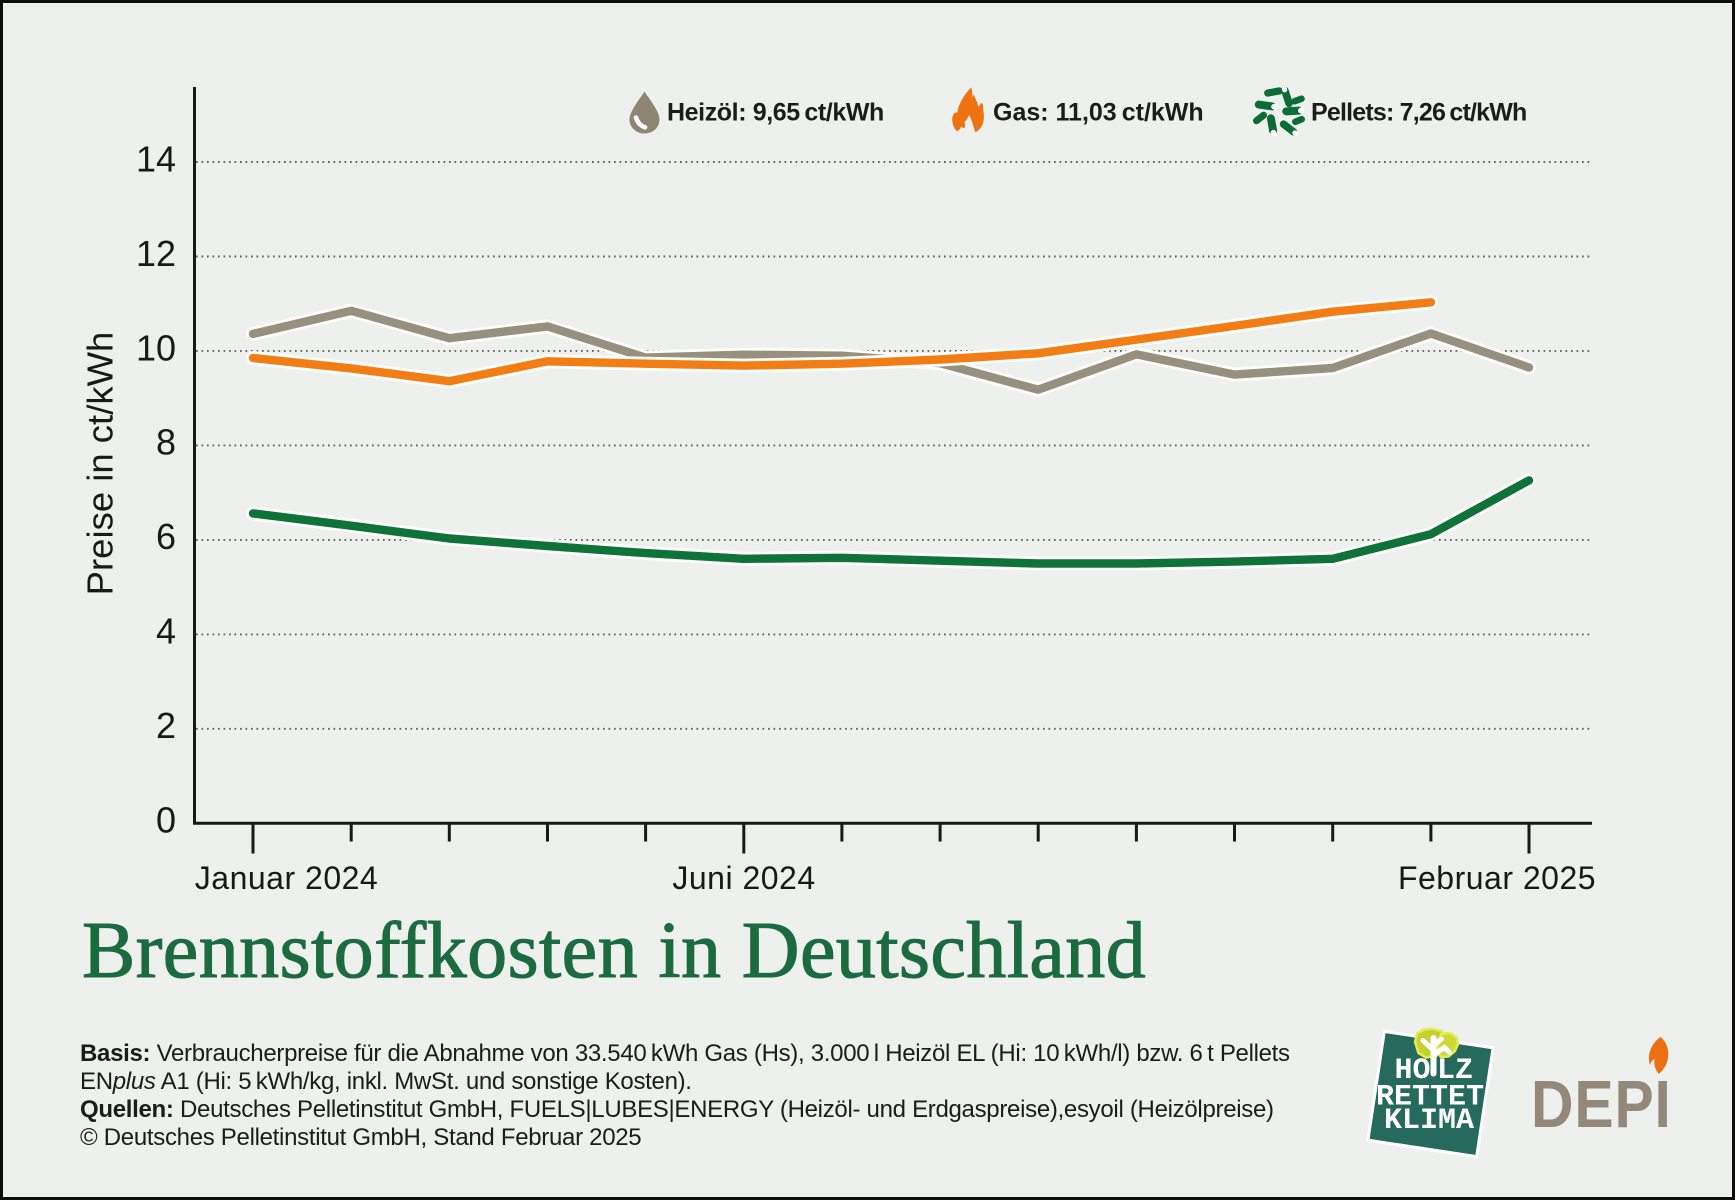 The image size is (1735, 1200). What do you see at coordinates (166, 536) in the screenshot?
I see `svg-text: 6` at bounding box center [166, 536].